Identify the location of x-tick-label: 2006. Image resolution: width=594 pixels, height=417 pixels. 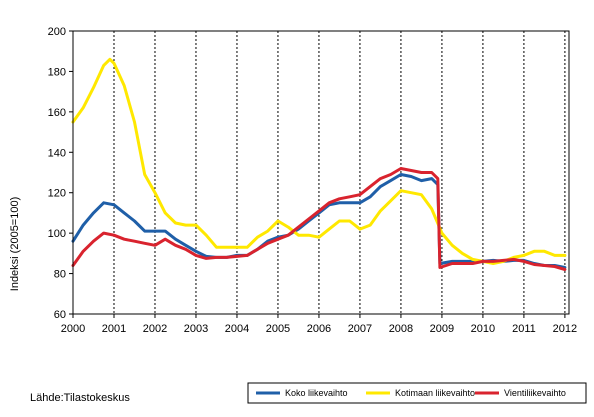
(319, 329).